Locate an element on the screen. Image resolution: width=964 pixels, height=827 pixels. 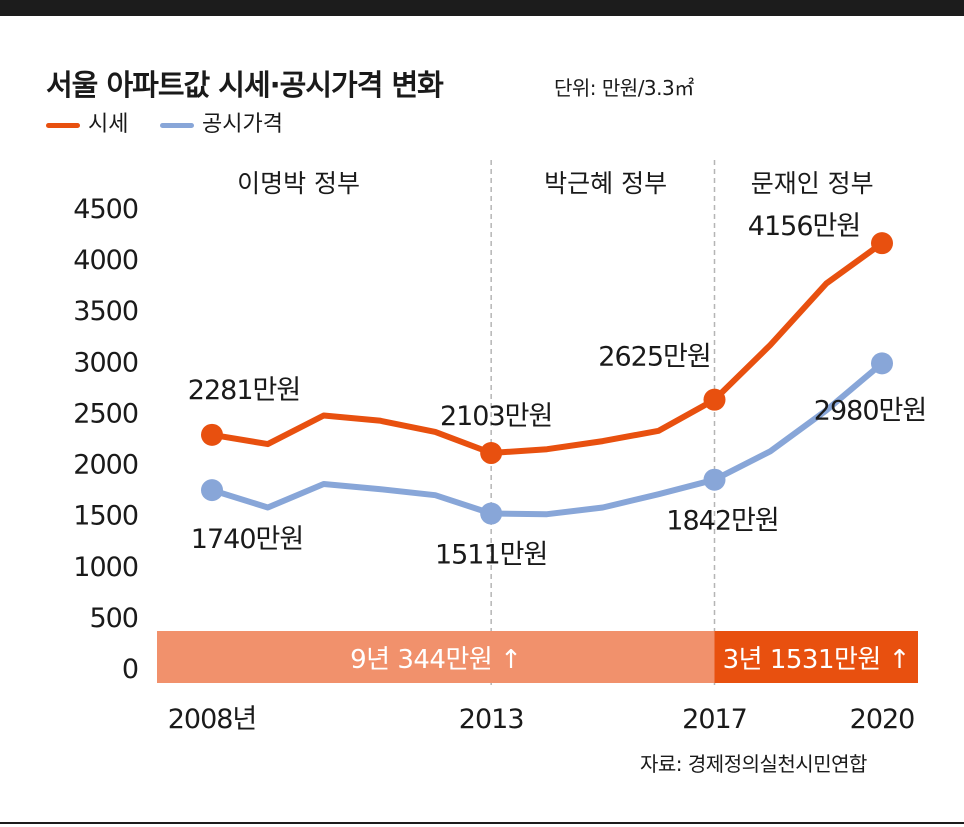
y-tick-label: 500 is located at coordinates (113, 618).